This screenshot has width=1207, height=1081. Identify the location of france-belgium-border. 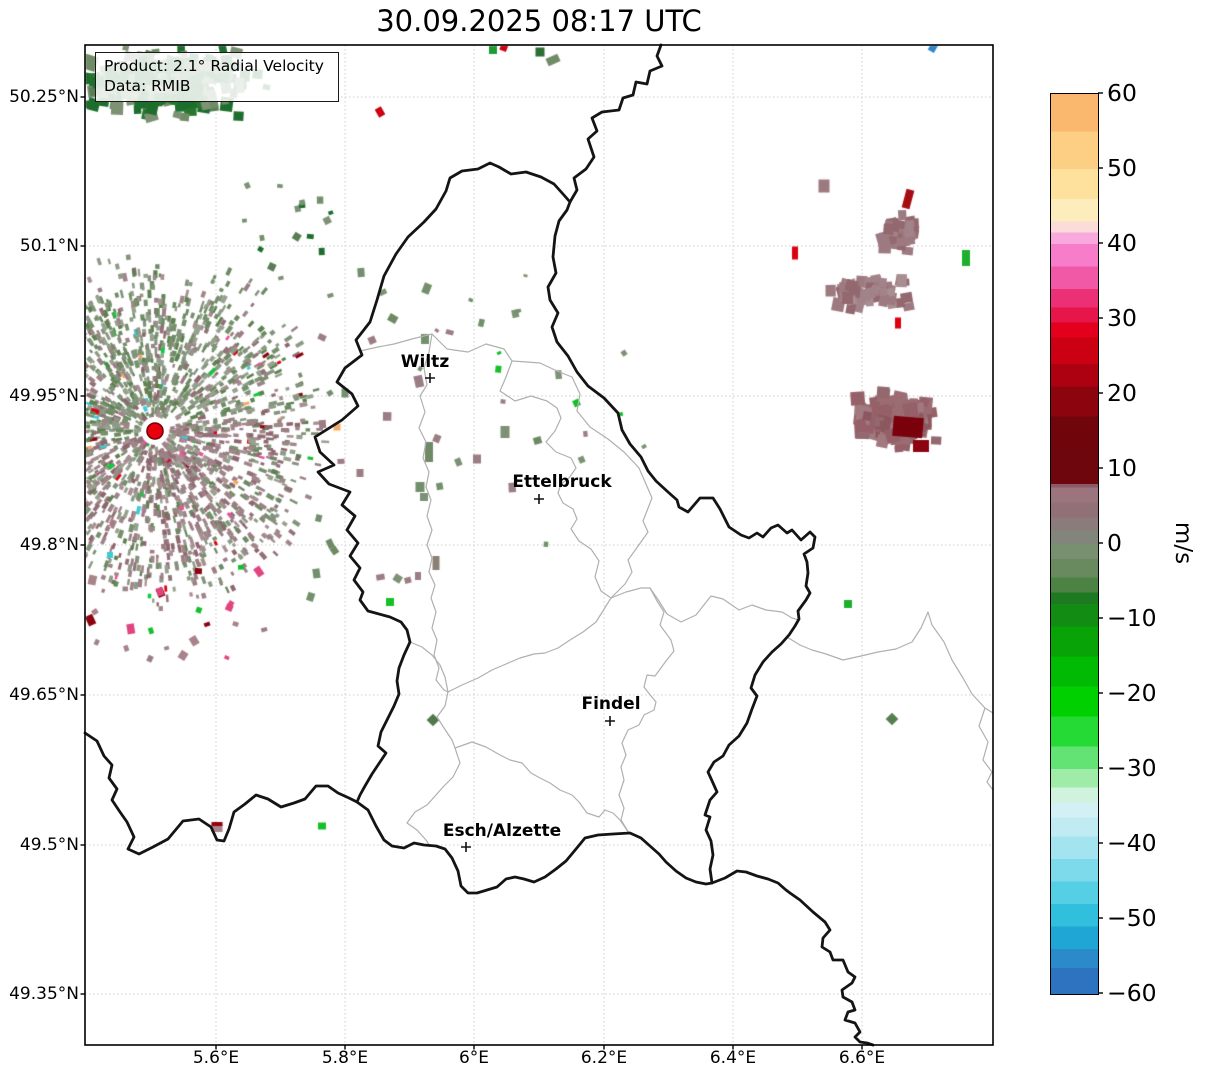
(221, 793).